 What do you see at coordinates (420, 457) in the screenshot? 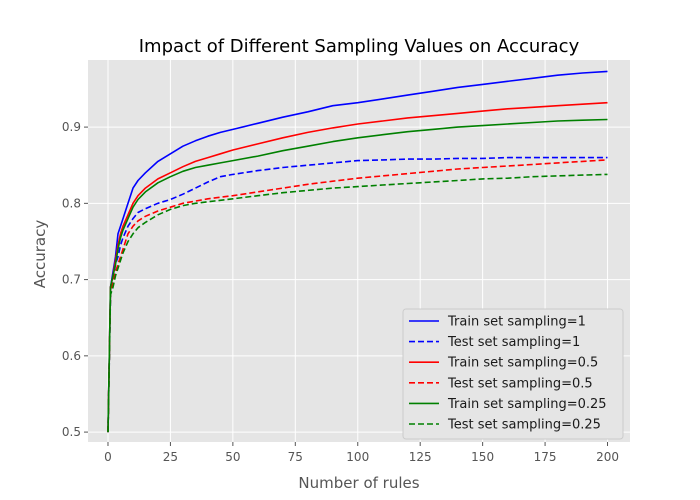
I see `x-tick-label: 125` at bounding box center [420, 457].